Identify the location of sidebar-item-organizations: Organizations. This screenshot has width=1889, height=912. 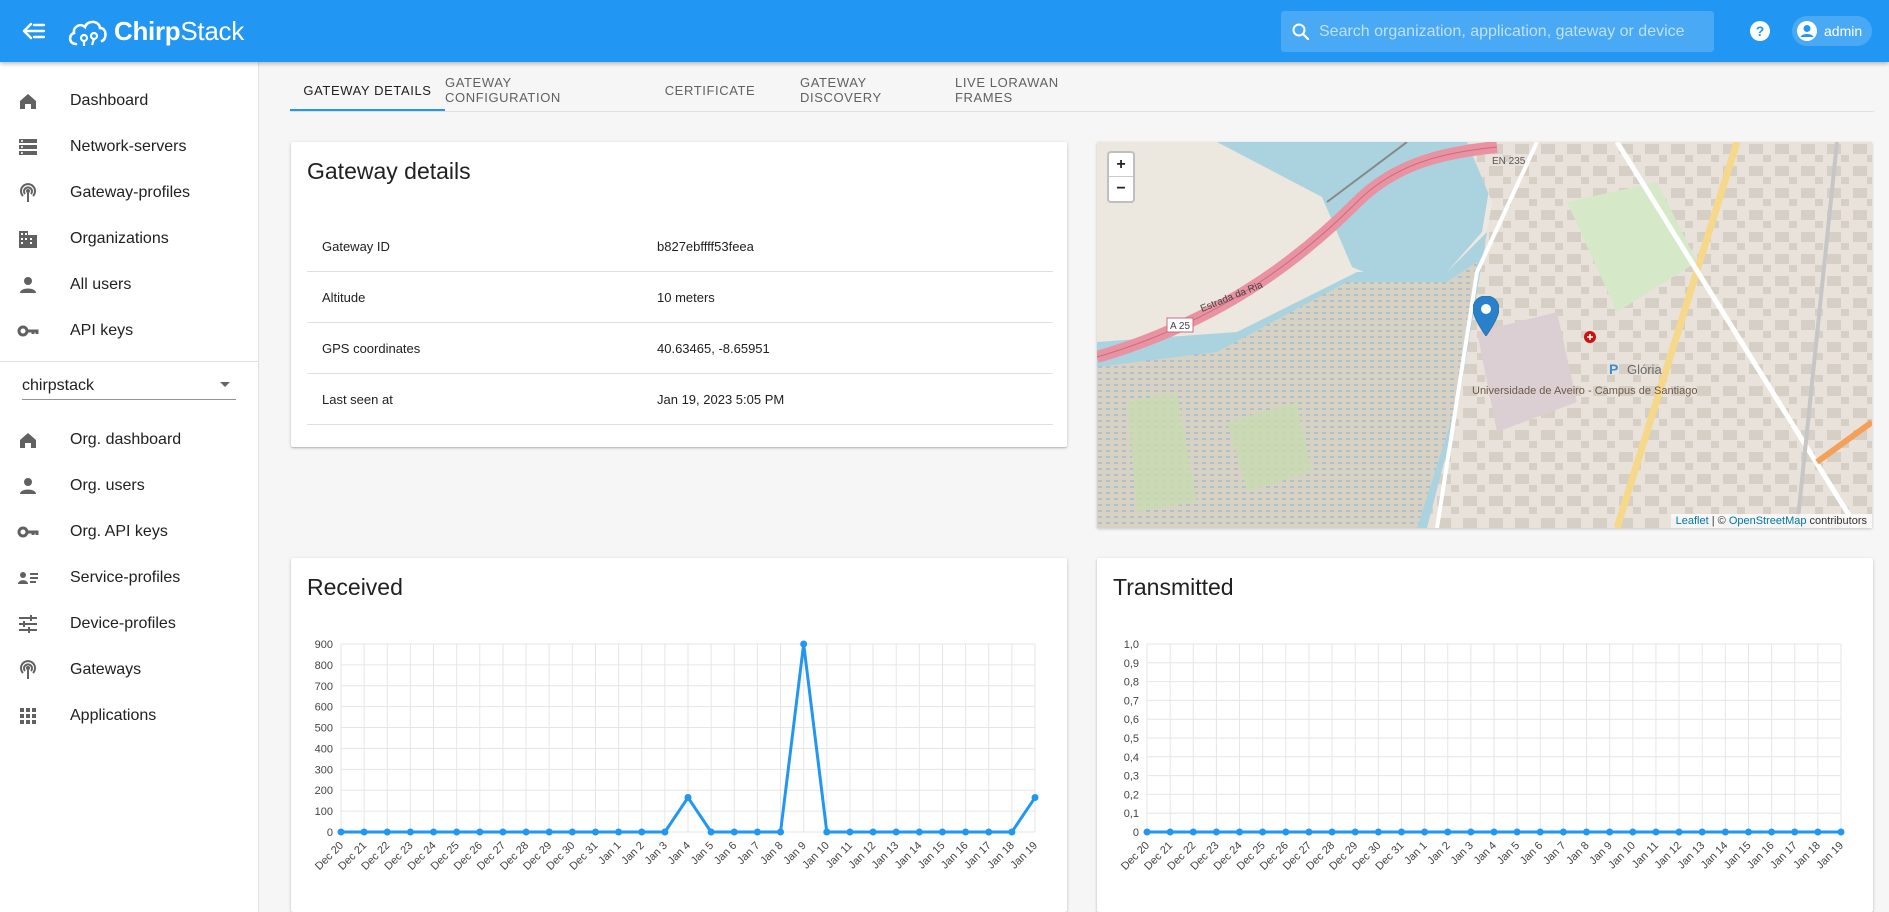
(129, 239).